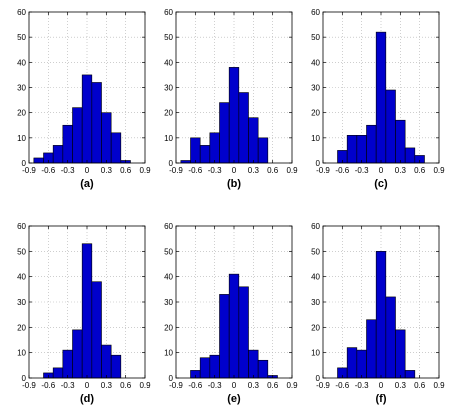 The height and width of the screenshot is (409, 463). I want to click on subplot-caption: (d), so click(87, 399).